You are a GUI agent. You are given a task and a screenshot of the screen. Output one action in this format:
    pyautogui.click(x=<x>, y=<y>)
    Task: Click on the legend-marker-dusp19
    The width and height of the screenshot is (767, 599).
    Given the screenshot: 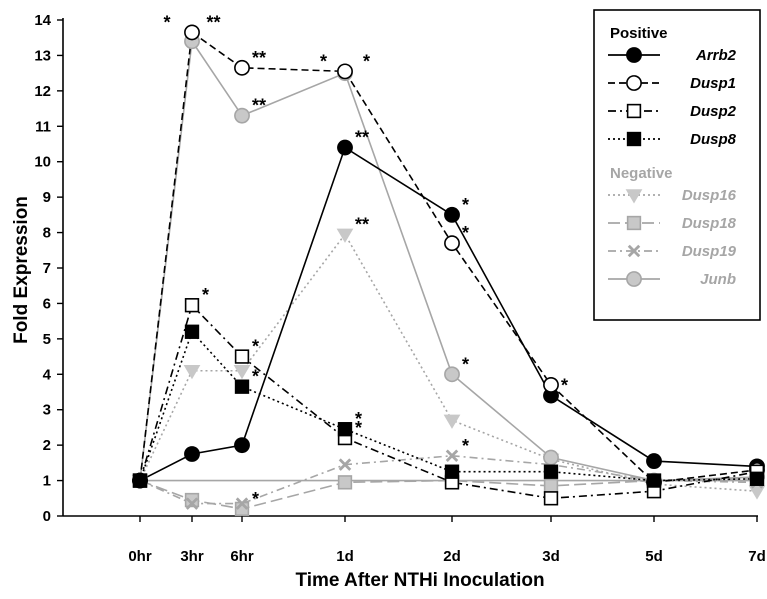 What is the action you would take?
    pyautogui.click(x=634, y=251)
    